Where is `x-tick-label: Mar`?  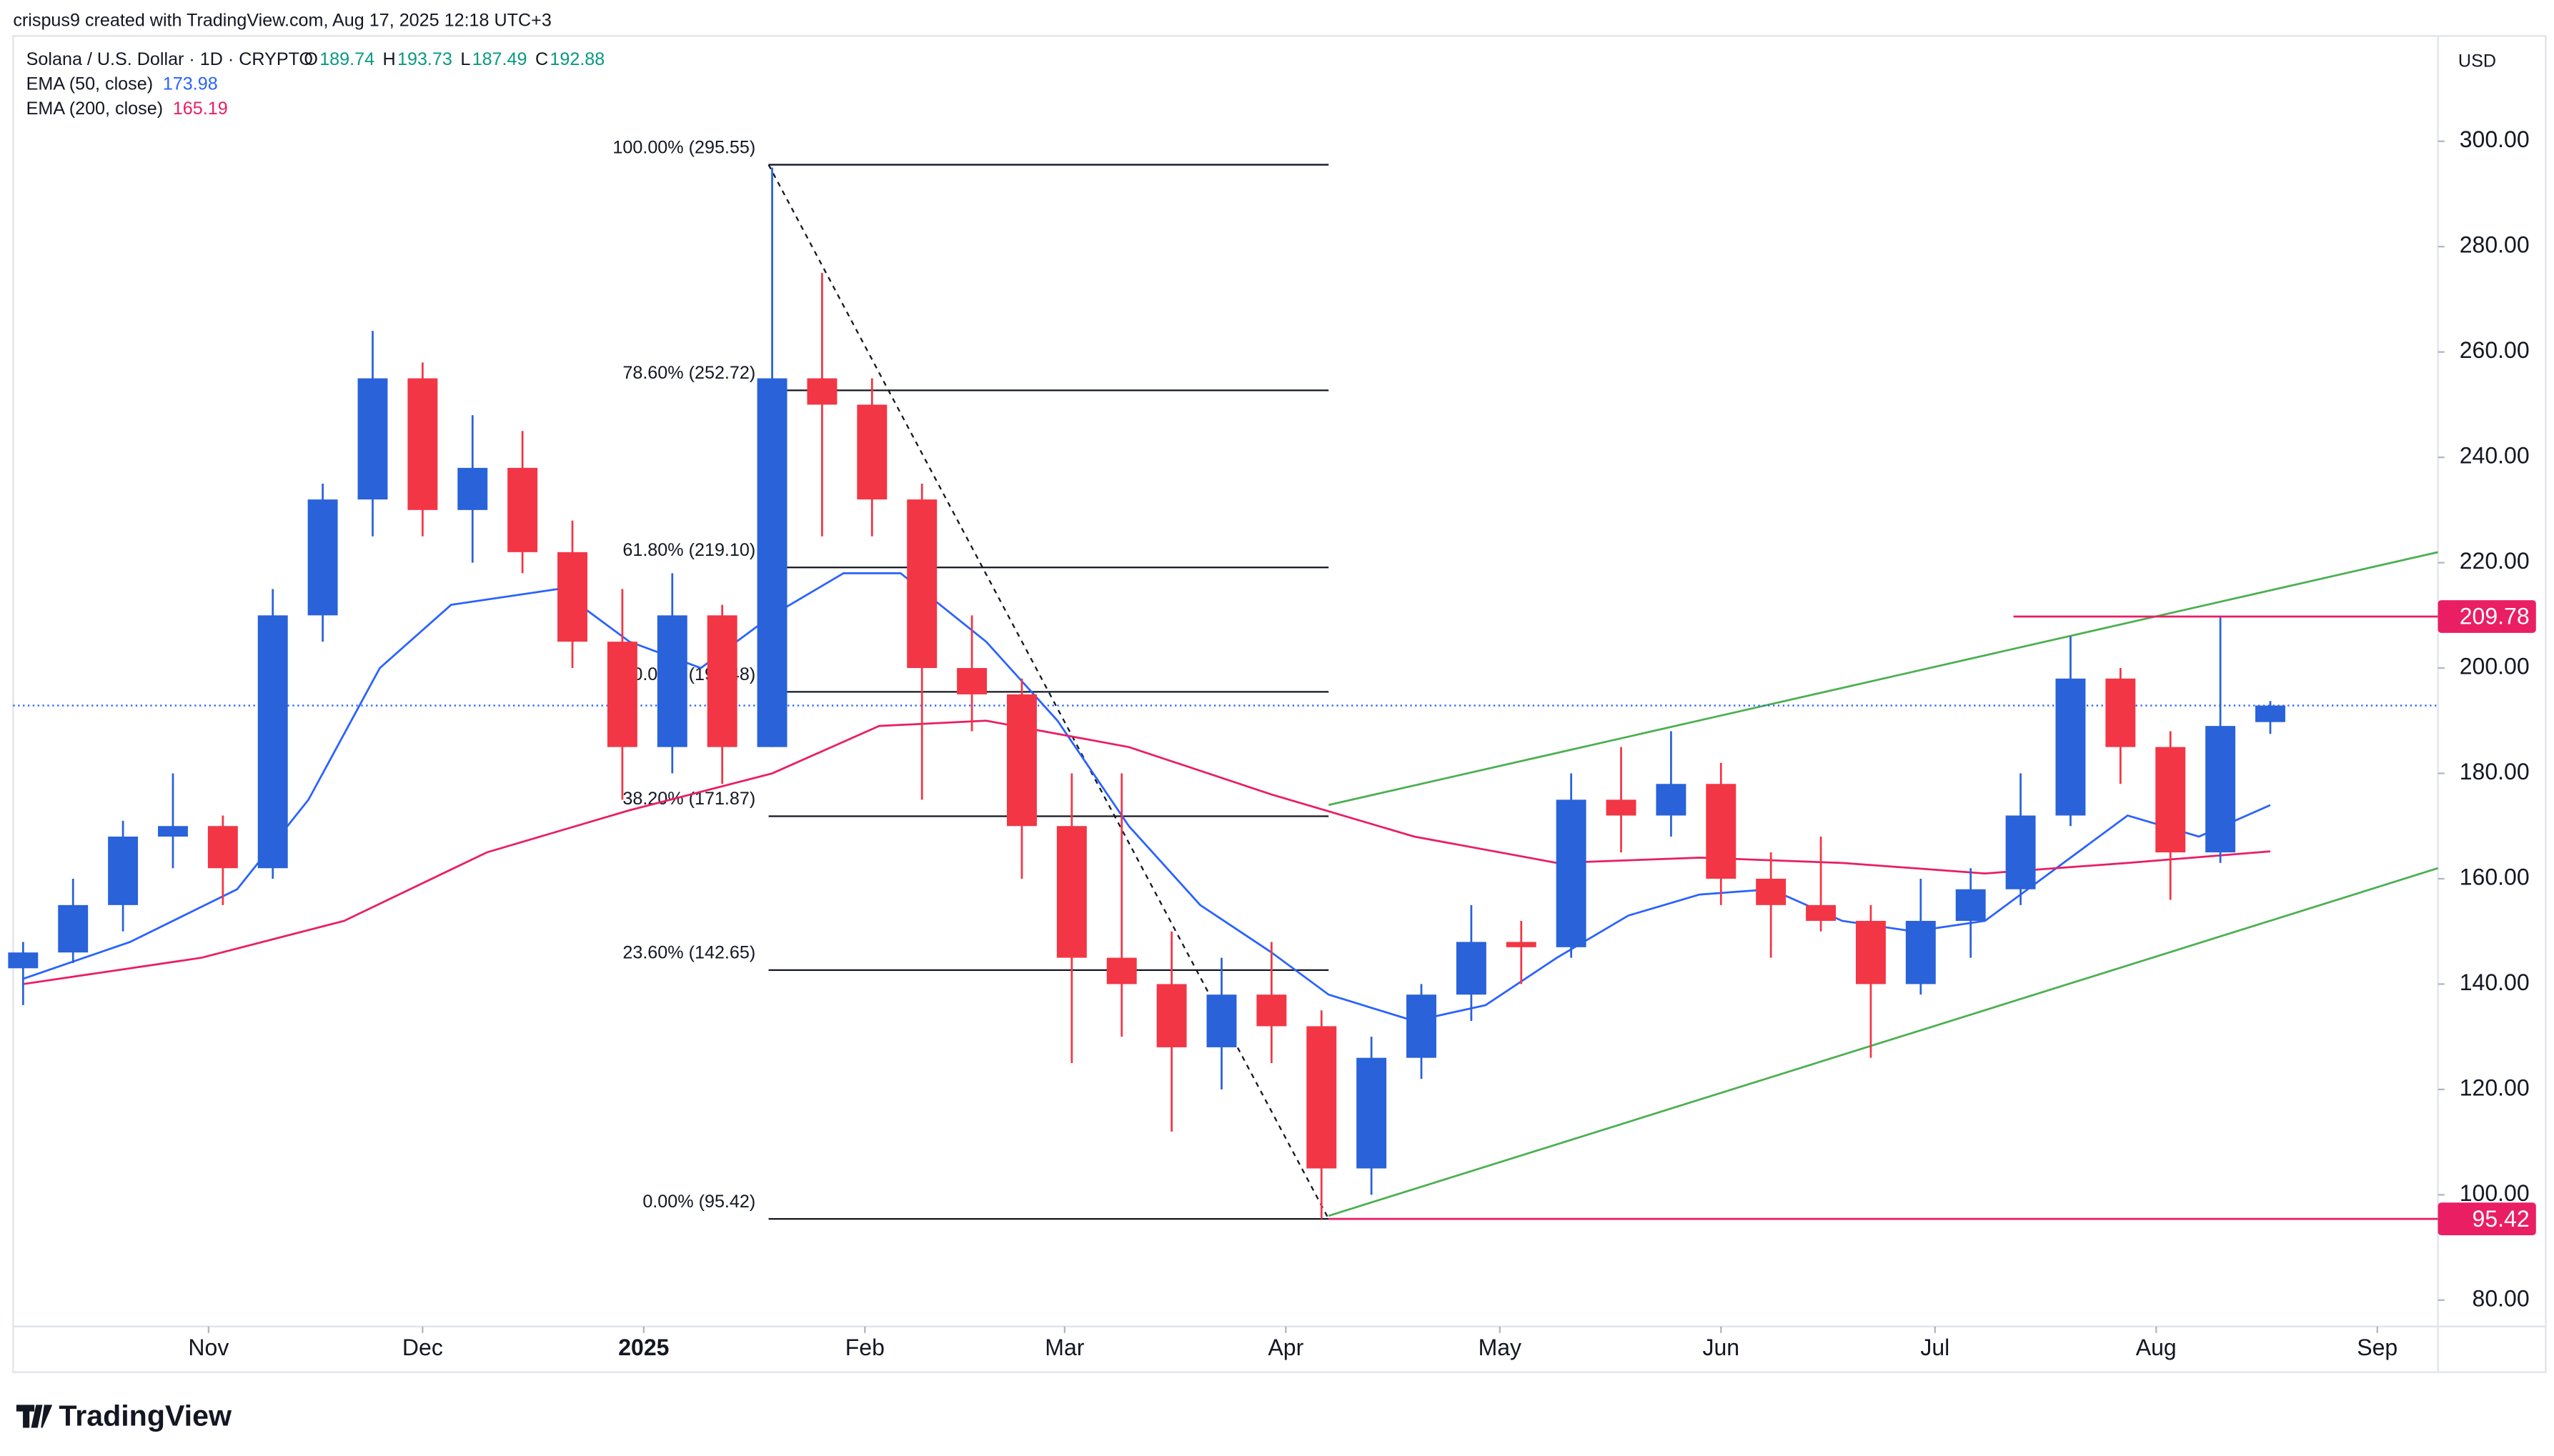 x-tick-label: Mar is located at coordinates (1064, 1347).